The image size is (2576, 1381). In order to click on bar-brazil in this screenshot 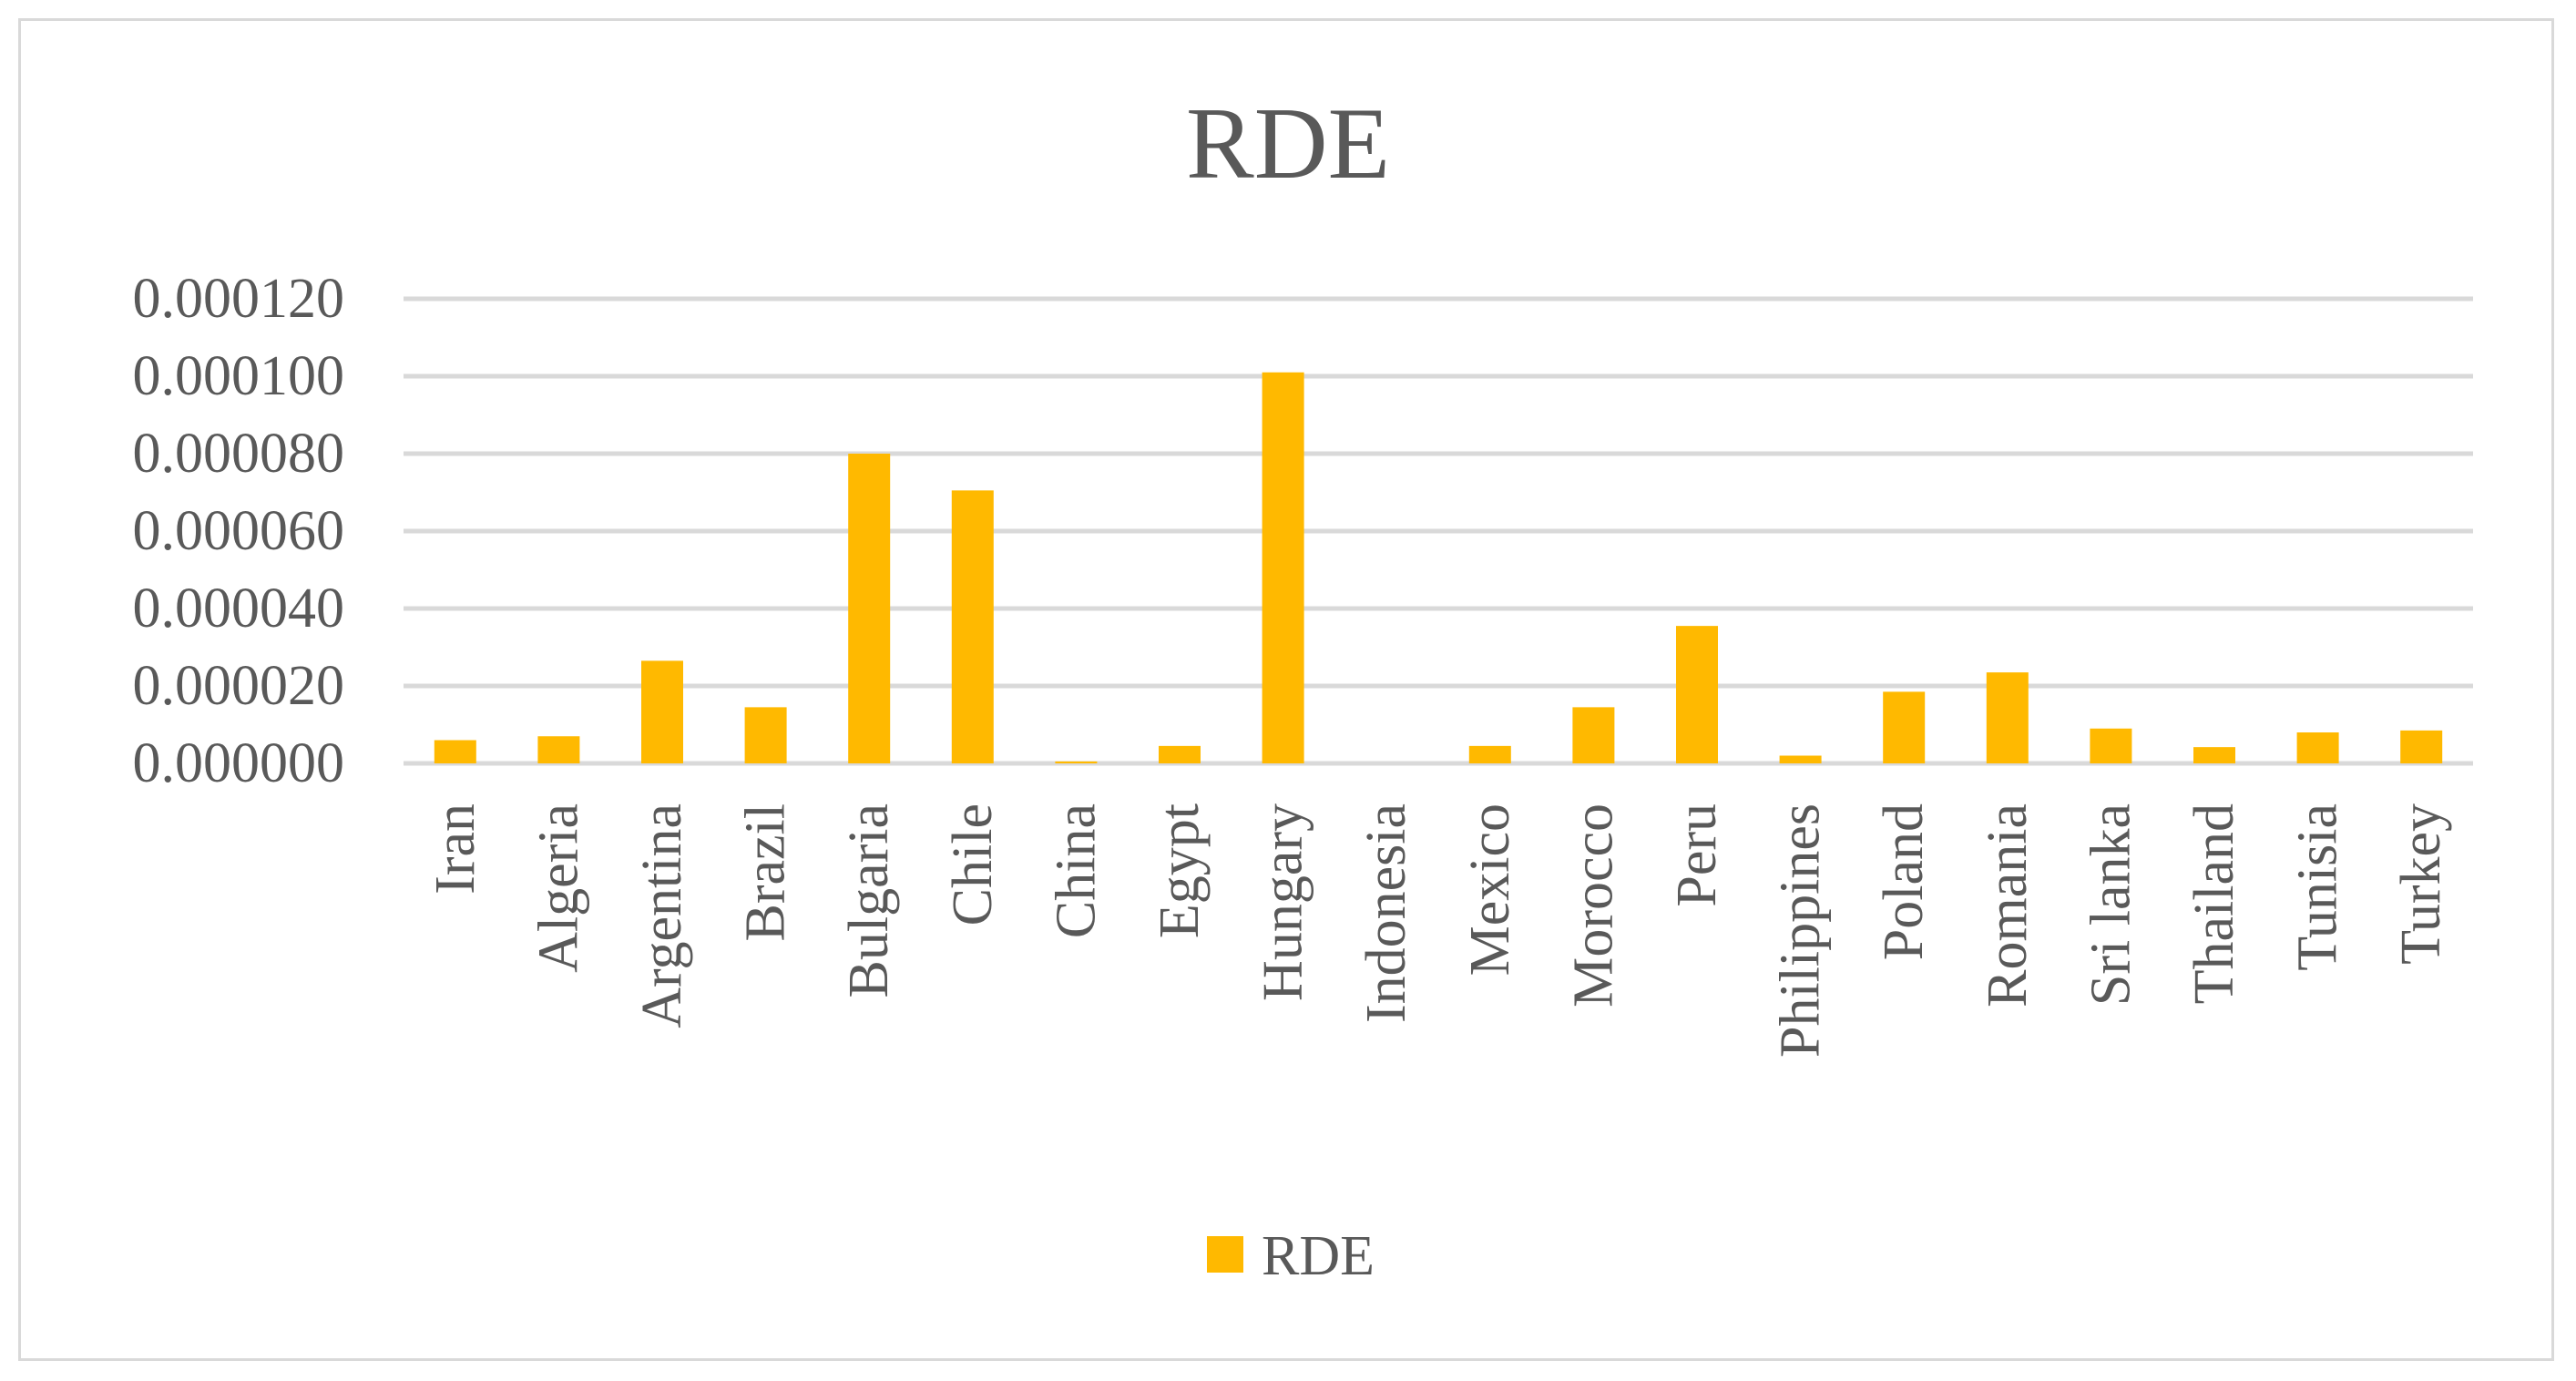, I will do `click(765, 735)`.